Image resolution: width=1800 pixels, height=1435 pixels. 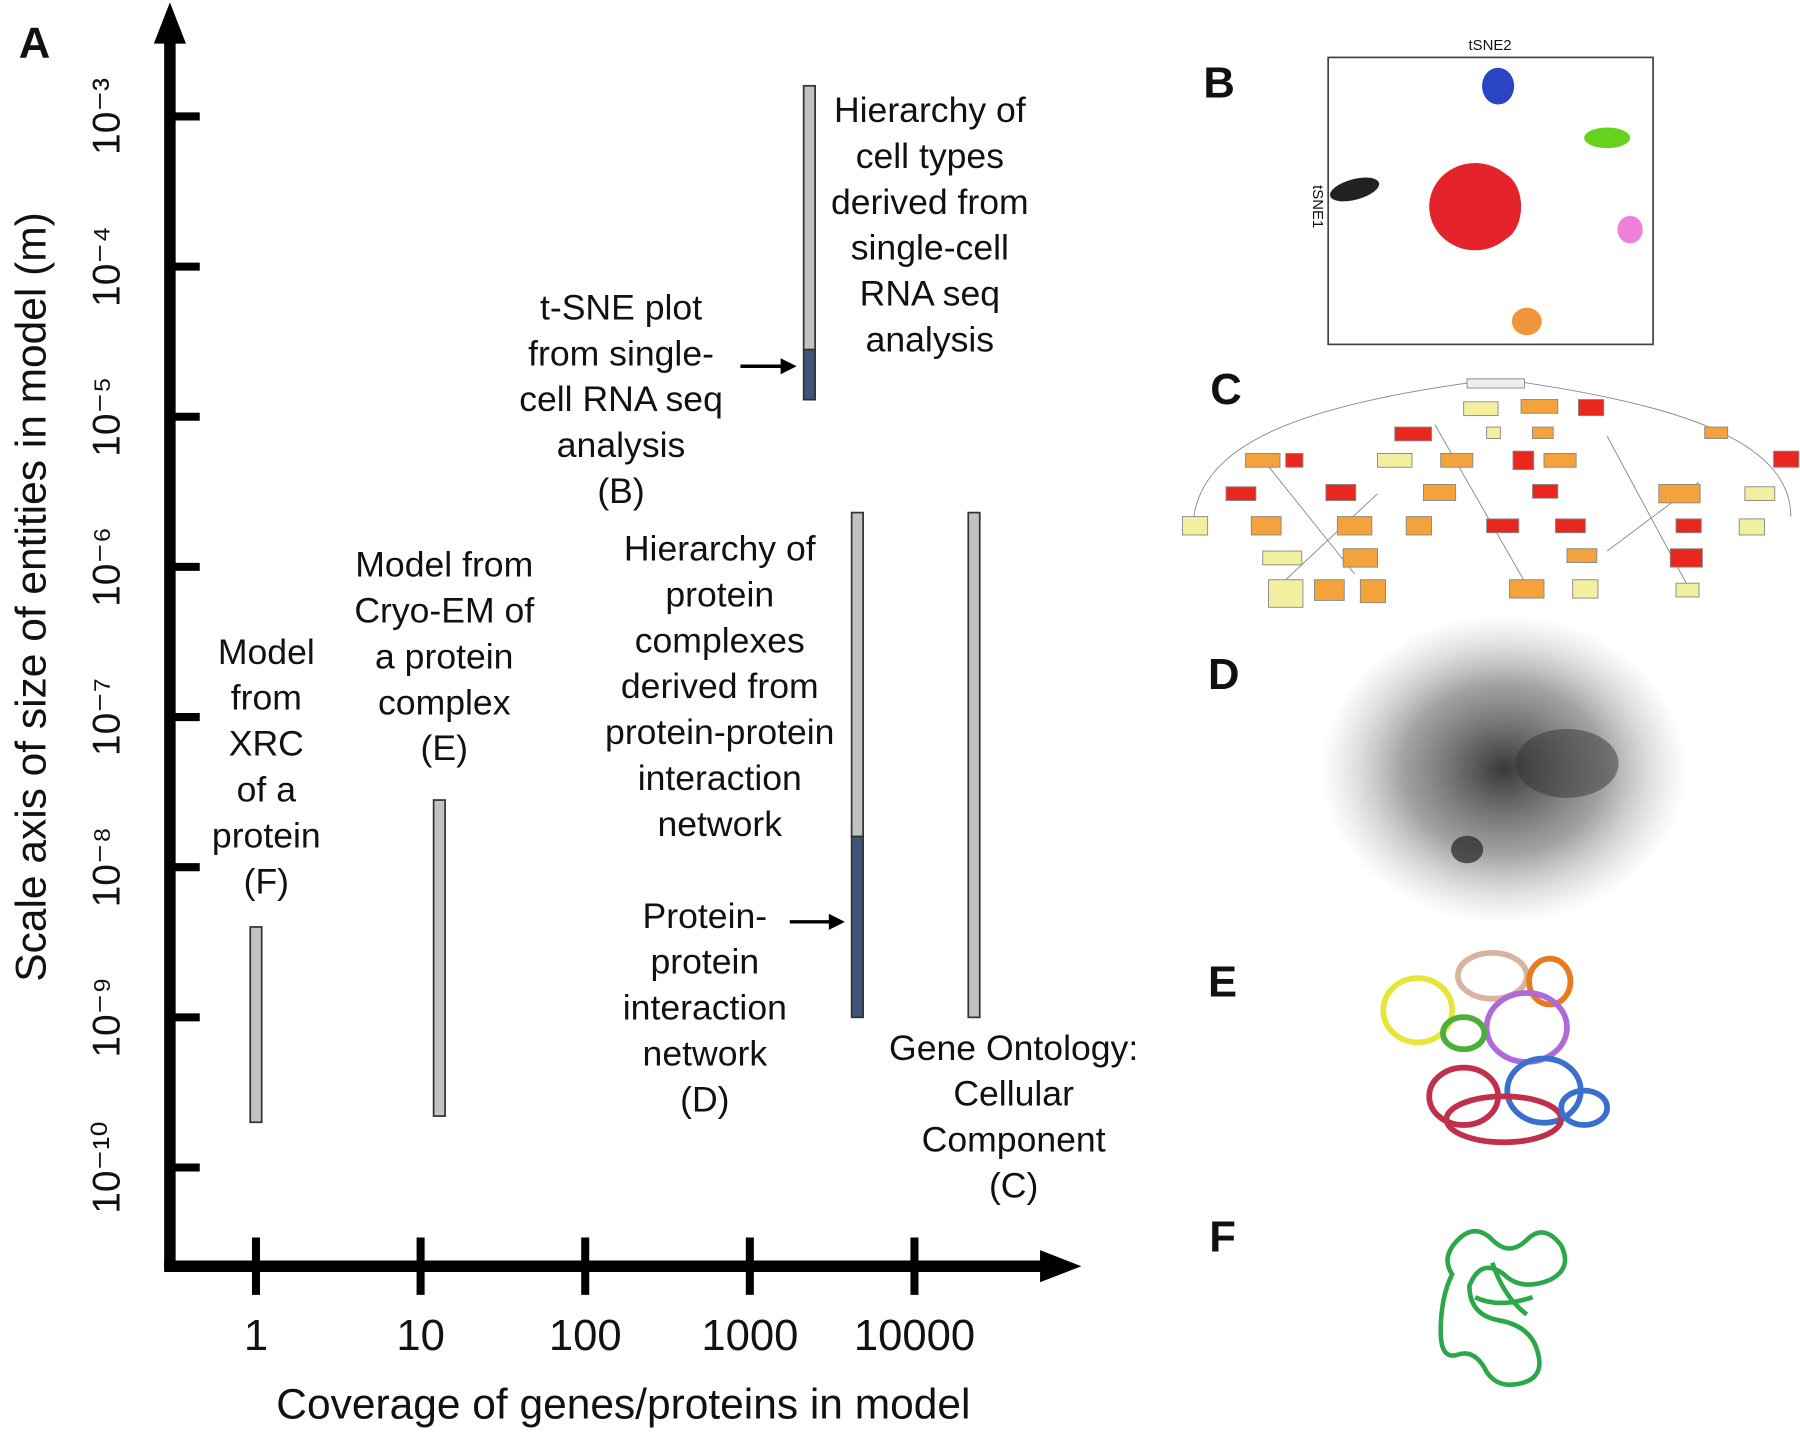 What do you see at coordinates (1013, 1094) in the screenshot?
I see `bar-label: Cellular` at bounding box center [1013, 1094].